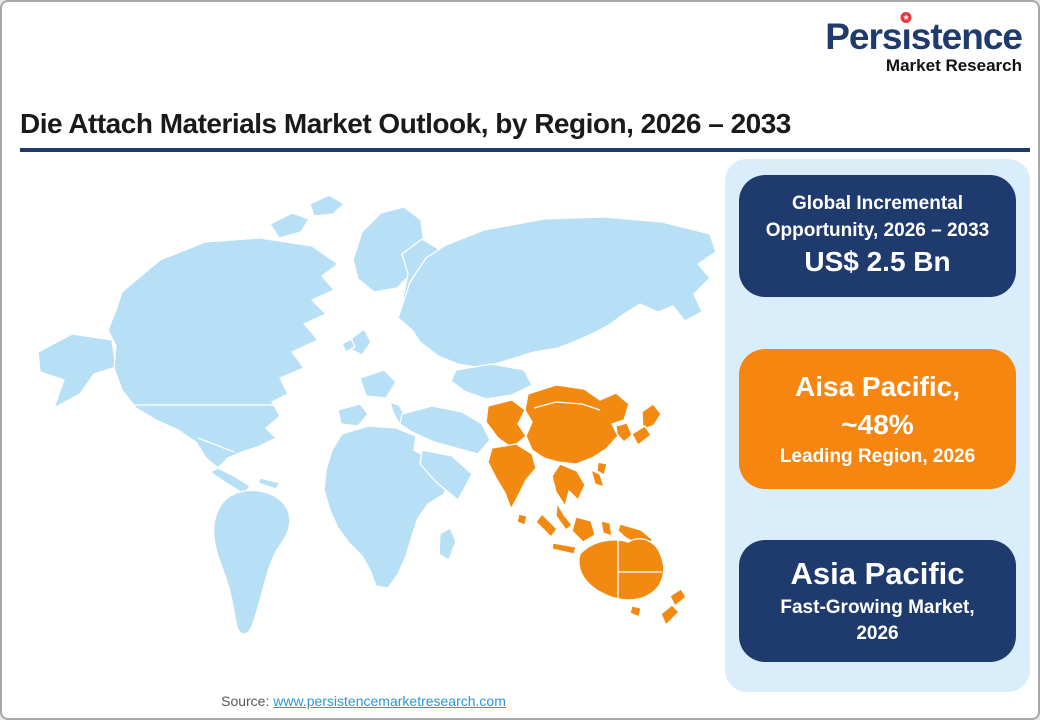 Image resolution: width=1040 pixels, height=720 pixels. Describe the element at coordinates (446, 475) in the screenshot. I see `region-arabia` at that location.